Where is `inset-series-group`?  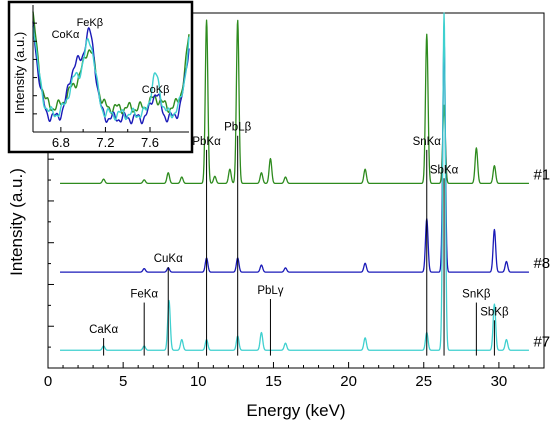 inset-series-group is located at coordinates (111, 68).